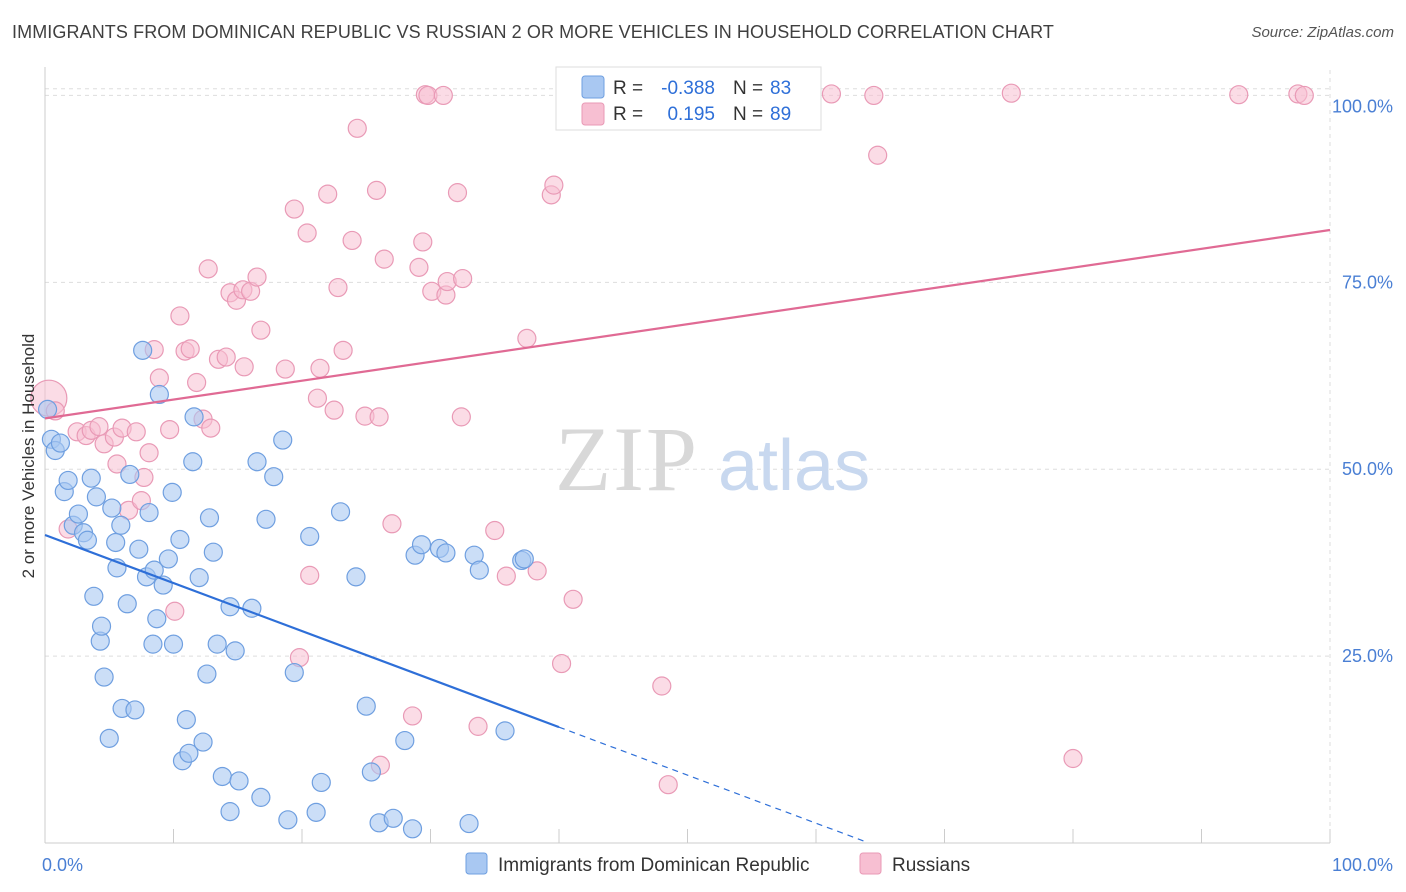  Describe the element at coordinates (1362, 381) in the screenshot. I see `y-tick-labels: 25.0% 50.0% 75.0% 100.0%` at that location.